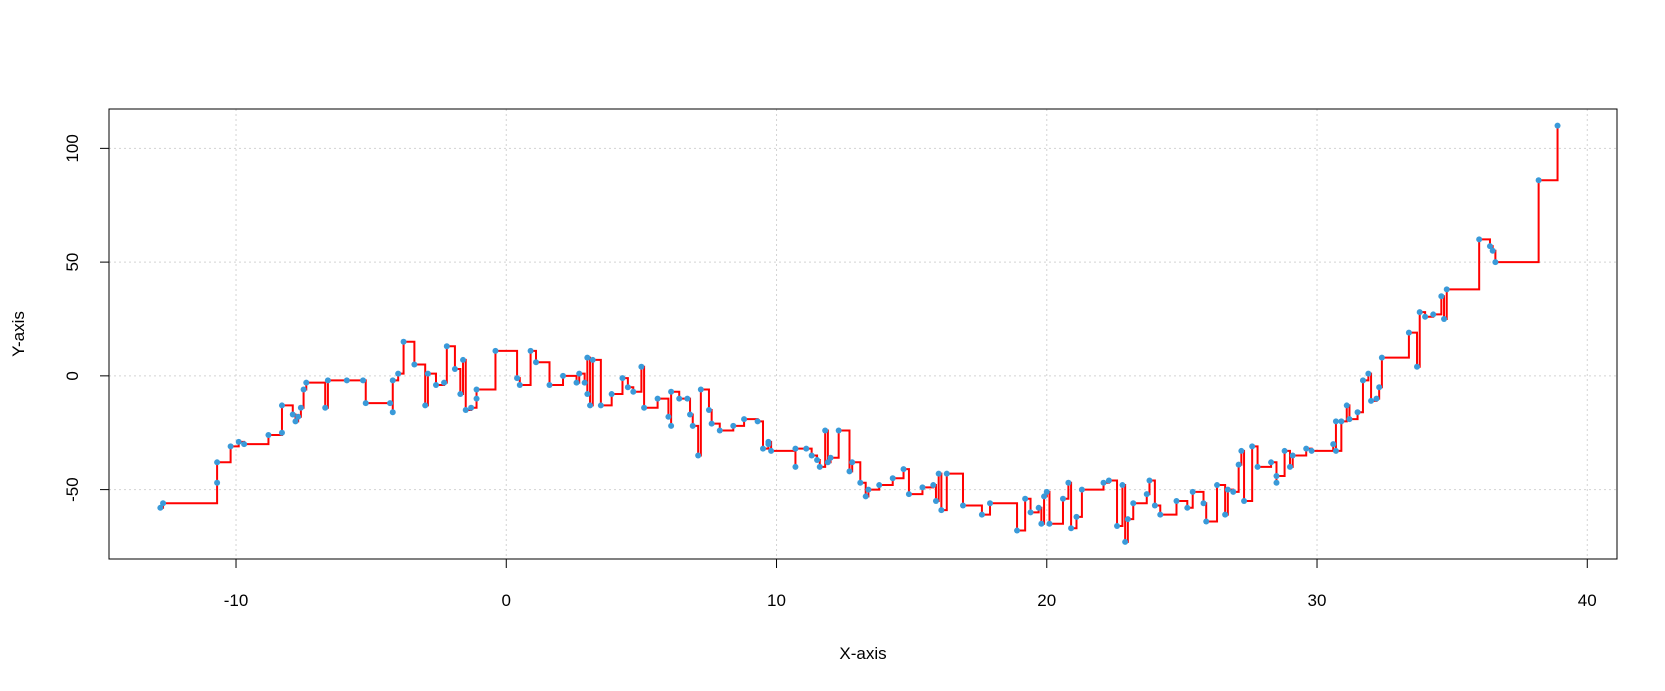  I want to click on x-tick-label: 30, so click(1317, 600).